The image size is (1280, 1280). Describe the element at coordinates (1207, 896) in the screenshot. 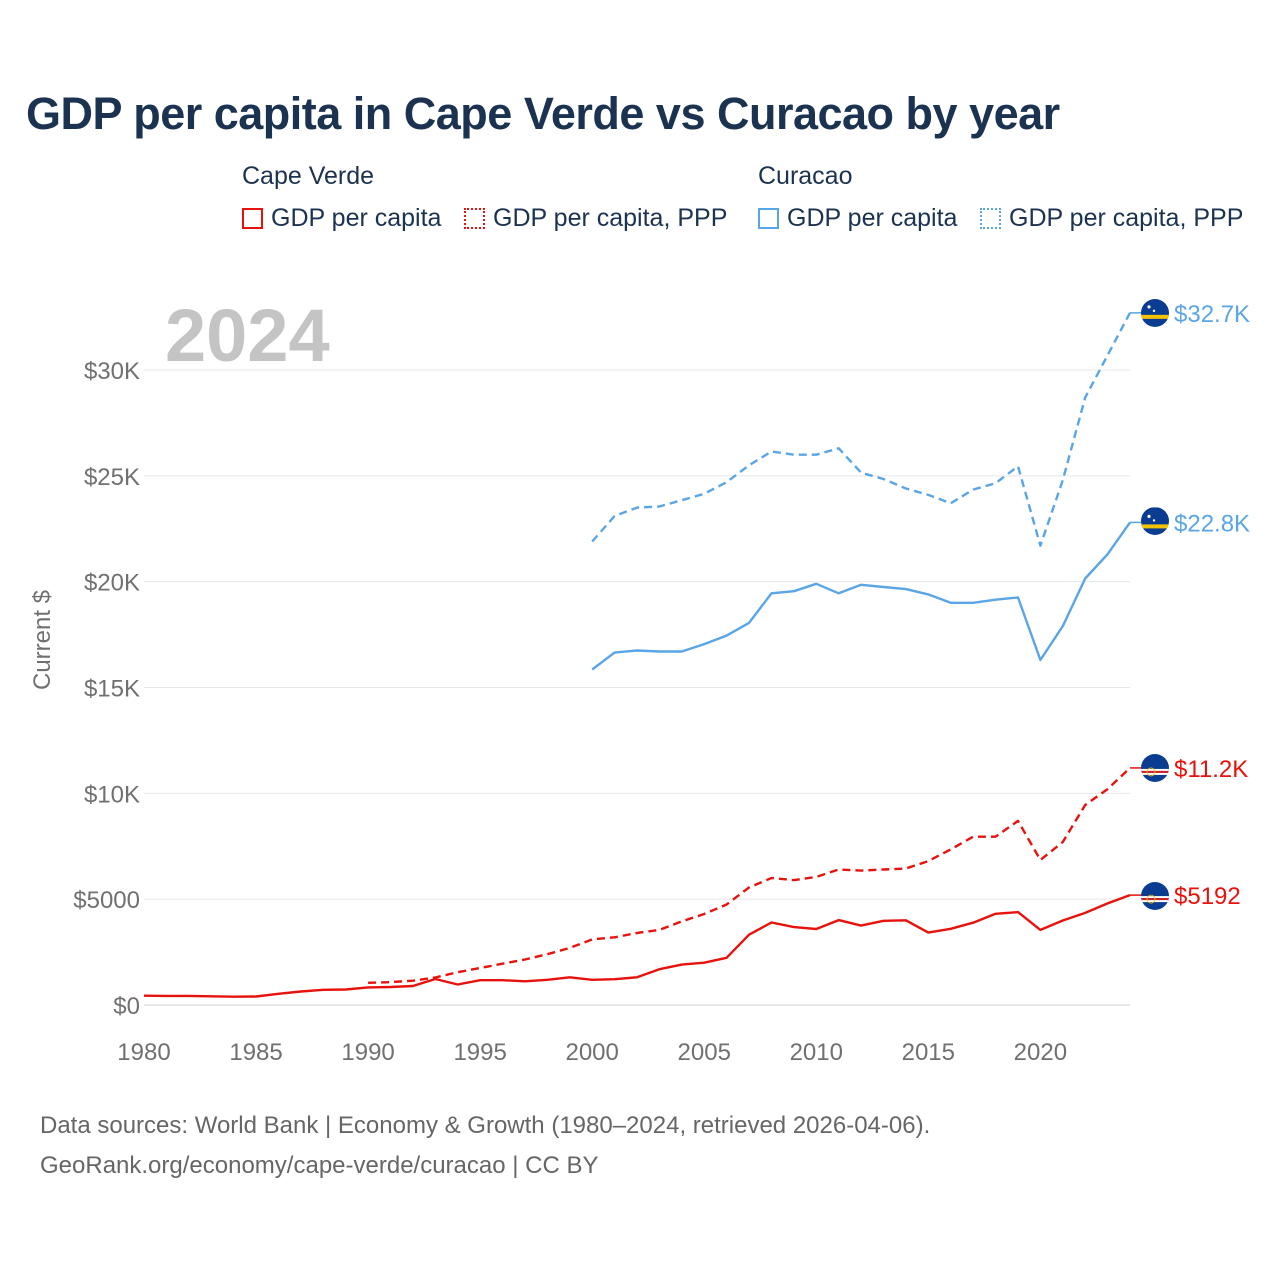

I see `end-value-label: $5192` at that location.